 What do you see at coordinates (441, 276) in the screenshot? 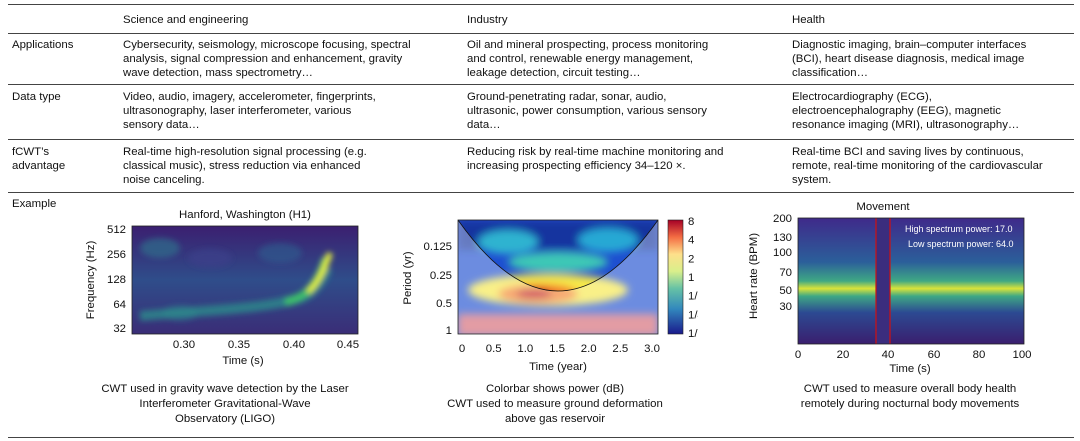
I see `ground-ytick: 0.25` at bounding box center [441, 276].